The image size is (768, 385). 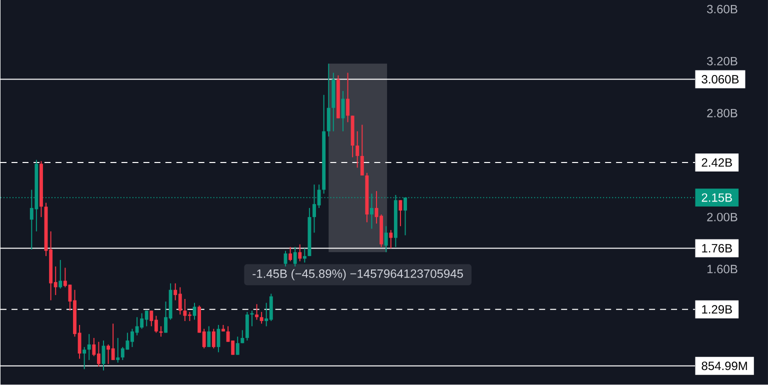 I want to click on y-tick-label: 2.00B, so click(x=722, y=217).